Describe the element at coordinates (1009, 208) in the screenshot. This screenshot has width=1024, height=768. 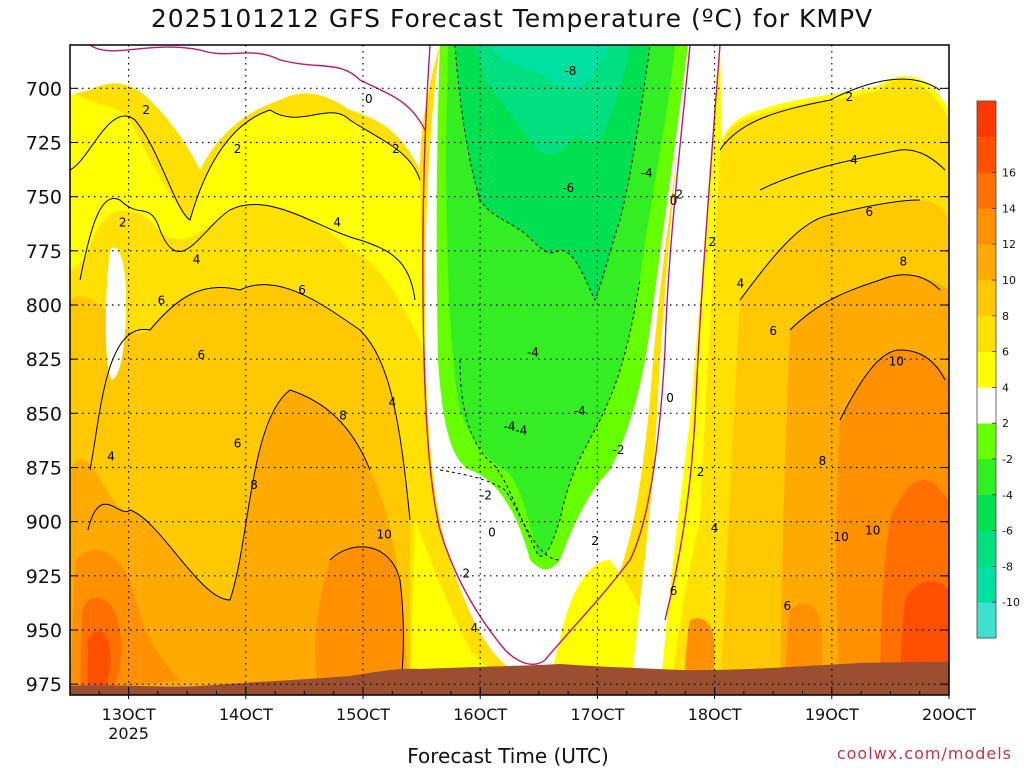
I see `colorbar-label: 14` at that location.